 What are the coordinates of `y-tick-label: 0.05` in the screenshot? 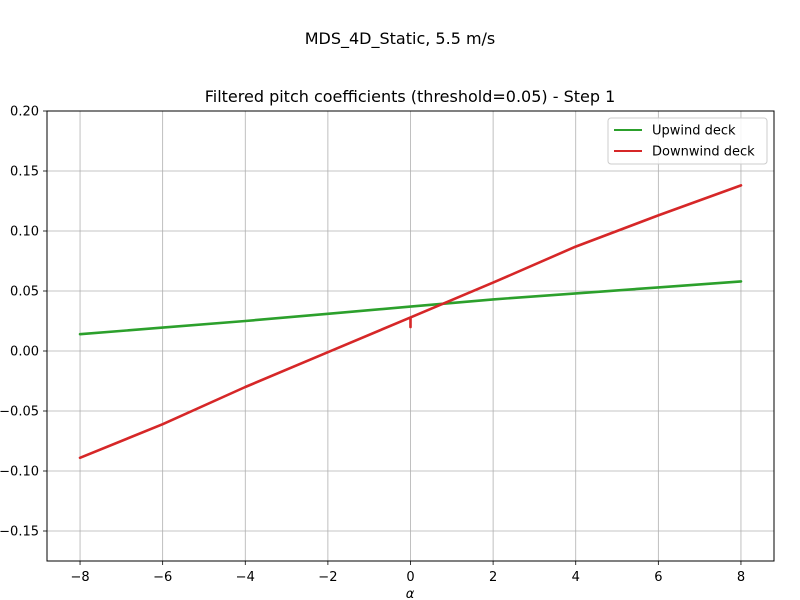 It's located at (24, 292).